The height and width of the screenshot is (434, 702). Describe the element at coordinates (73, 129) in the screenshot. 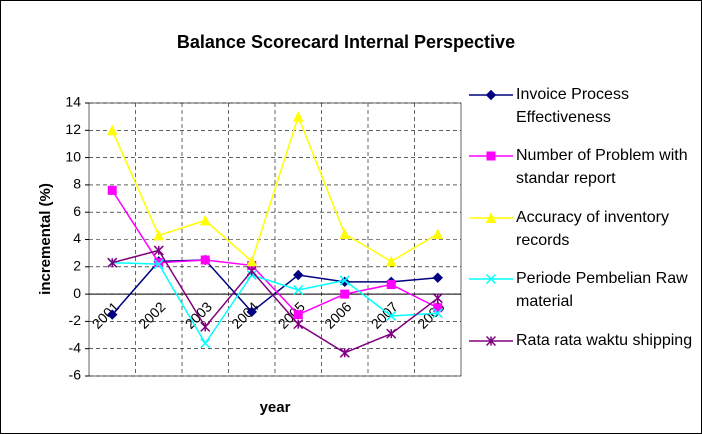

I see `y-tick-label: 12` at that location.